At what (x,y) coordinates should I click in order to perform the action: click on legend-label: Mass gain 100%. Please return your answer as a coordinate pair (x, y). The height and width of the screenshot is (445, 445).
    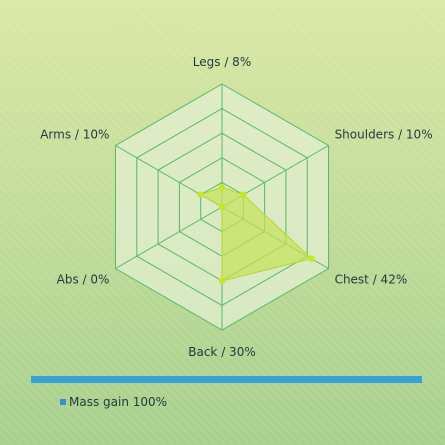
    Looking at the image, I should click on (118, 402).